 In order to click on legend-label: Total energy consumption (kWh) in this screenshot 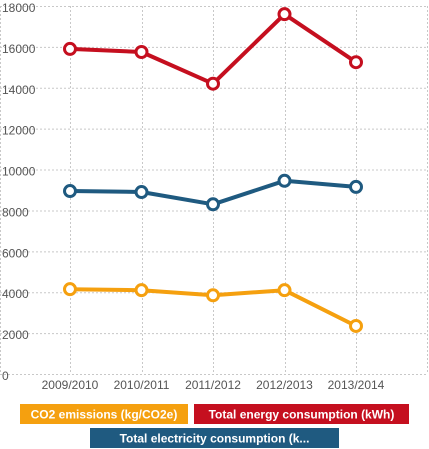, I will do `click(302, 415)`.